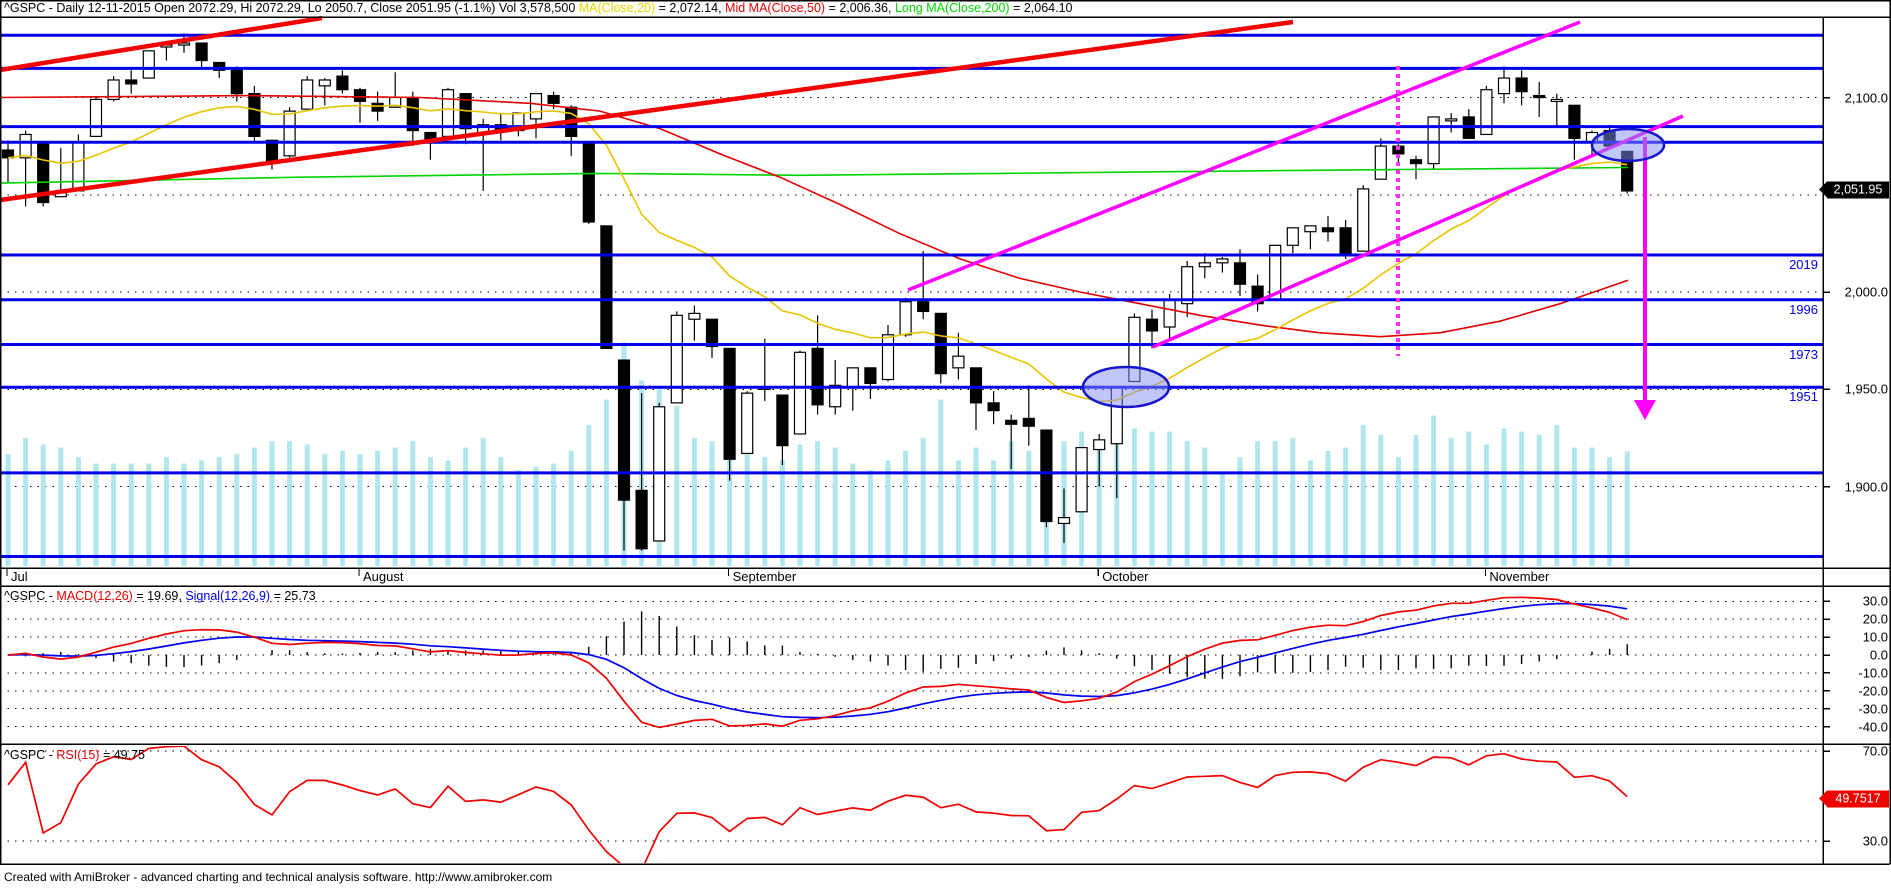  What do you see at coordinates (383, 576) in the screenshot?
I see `month-label: August` at bounding box center [383, 576].